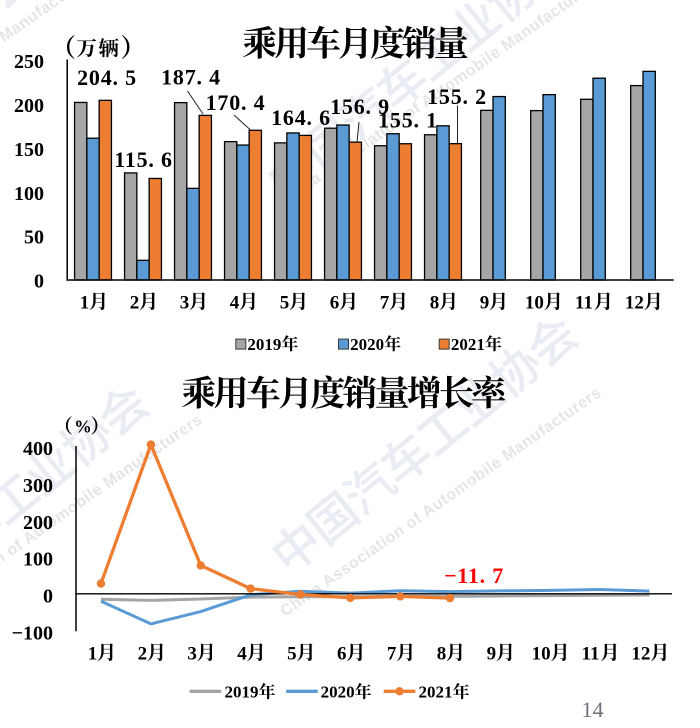 Image resolution: width=700 pixels, height=728 pixels. I want to click on svg-text: 155. 2, so click(457, 96).